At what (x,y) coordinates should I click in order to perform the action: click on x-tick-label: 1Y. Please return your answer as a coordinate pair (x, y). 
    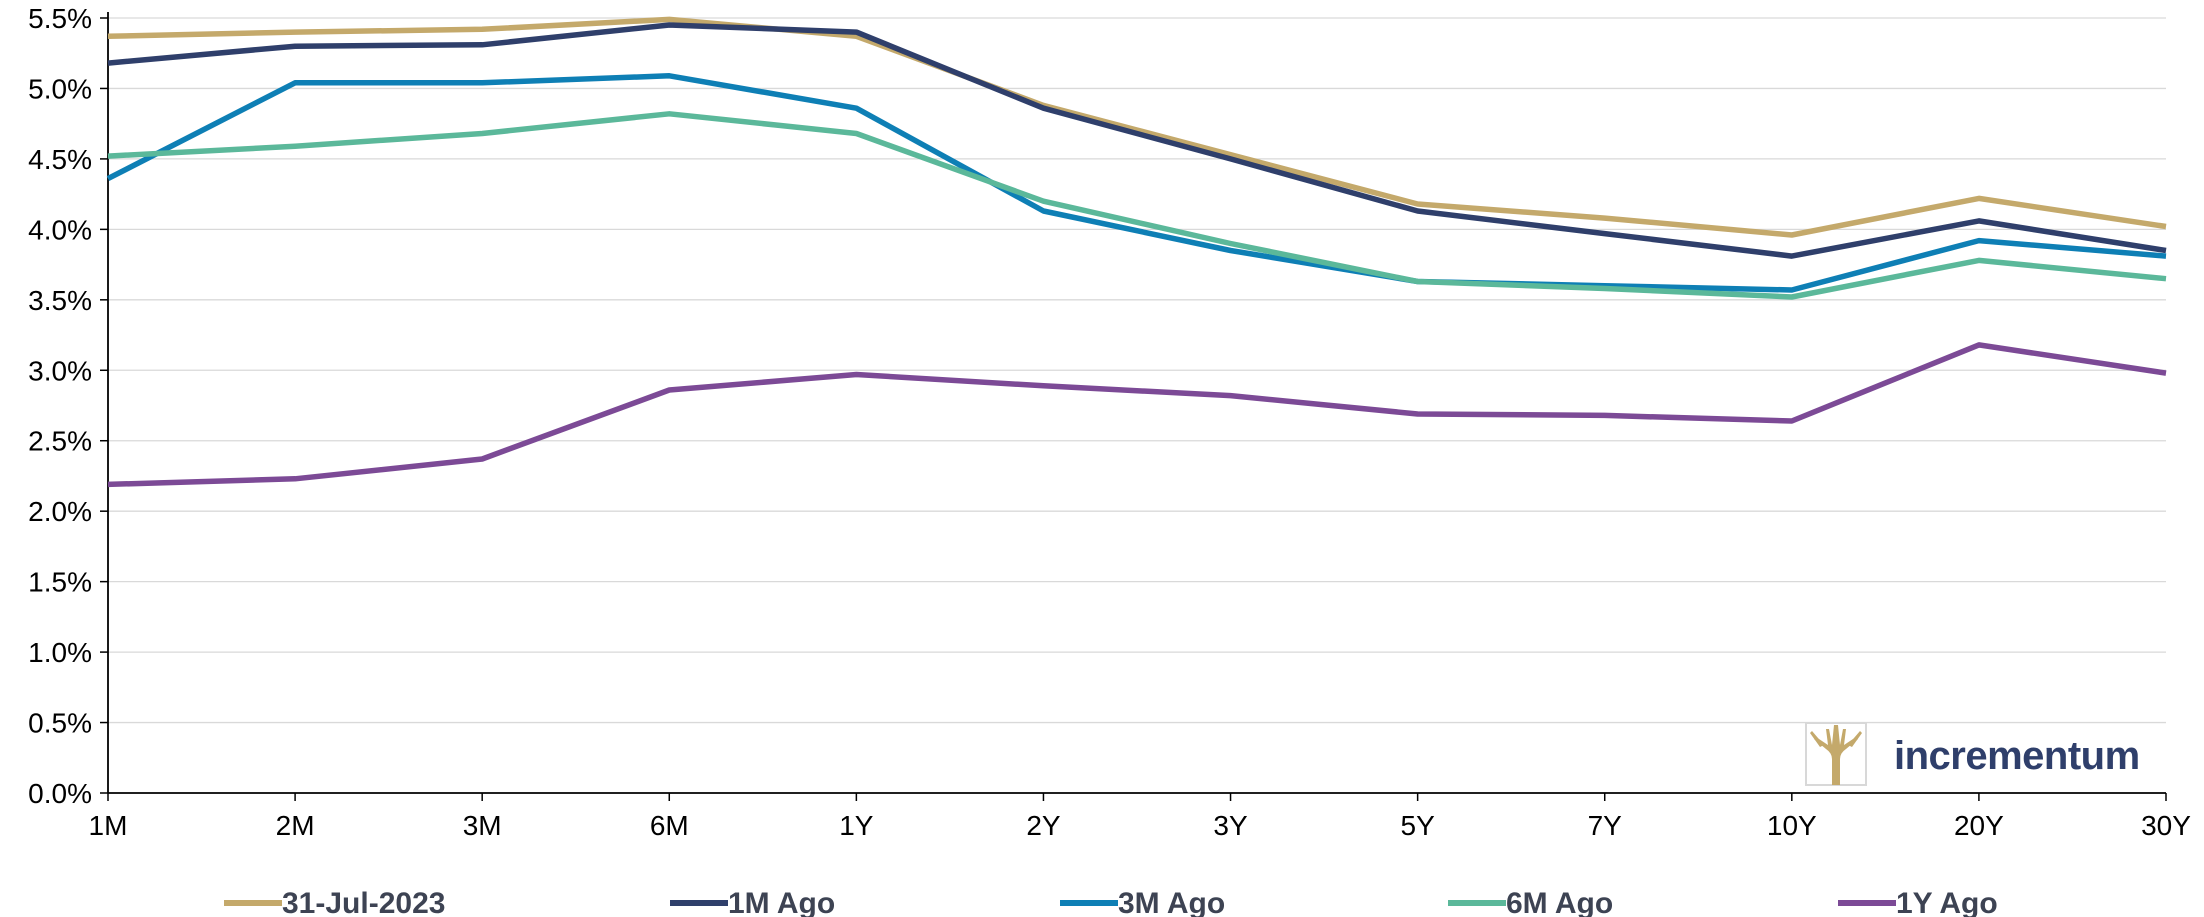
    Looking at the image, I should click on (856, 825).